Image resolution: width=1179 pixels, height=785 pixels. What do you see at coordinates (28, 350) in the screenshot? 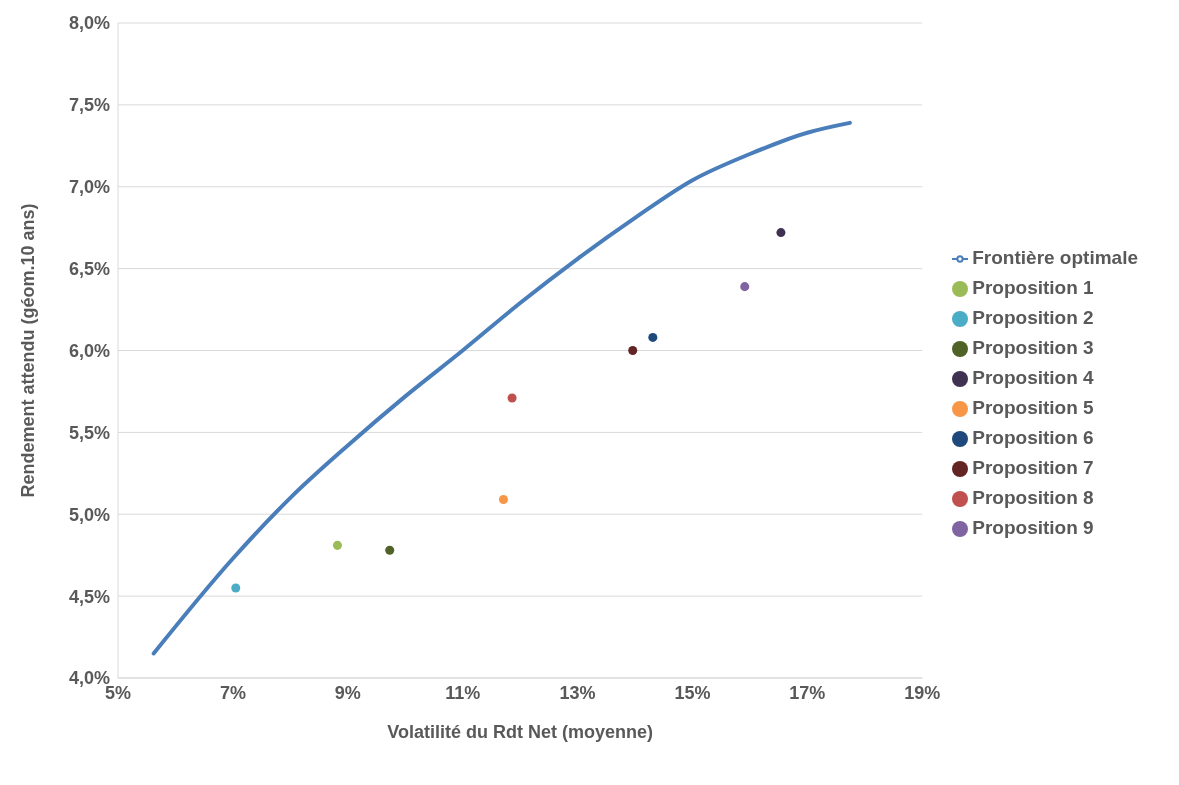
I see `y-axis-title: Rendement attendu (géom.10 ans)` at bounding box center [28, 350].